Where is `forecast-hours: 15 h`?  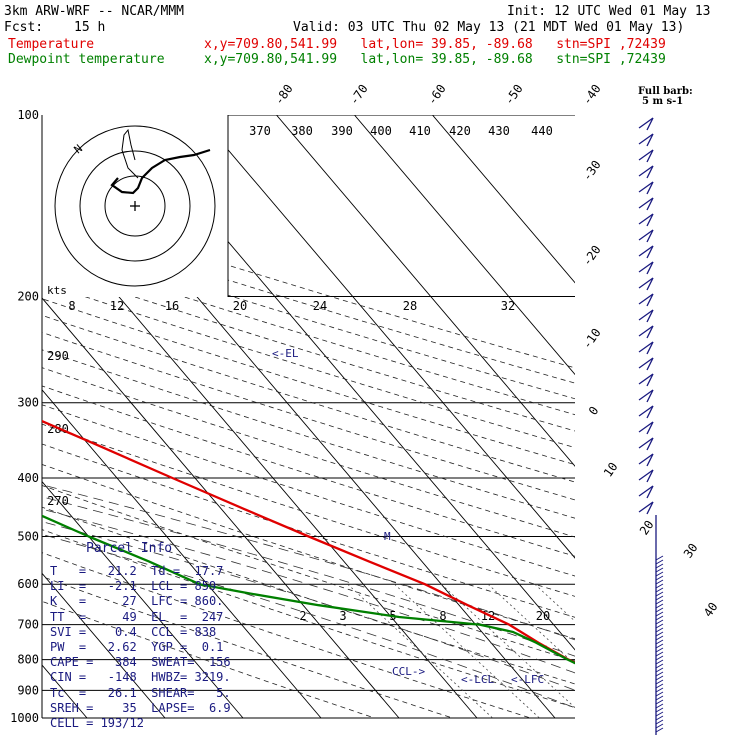
forecast-hours: 15 h is located at coordinates (90, 27).